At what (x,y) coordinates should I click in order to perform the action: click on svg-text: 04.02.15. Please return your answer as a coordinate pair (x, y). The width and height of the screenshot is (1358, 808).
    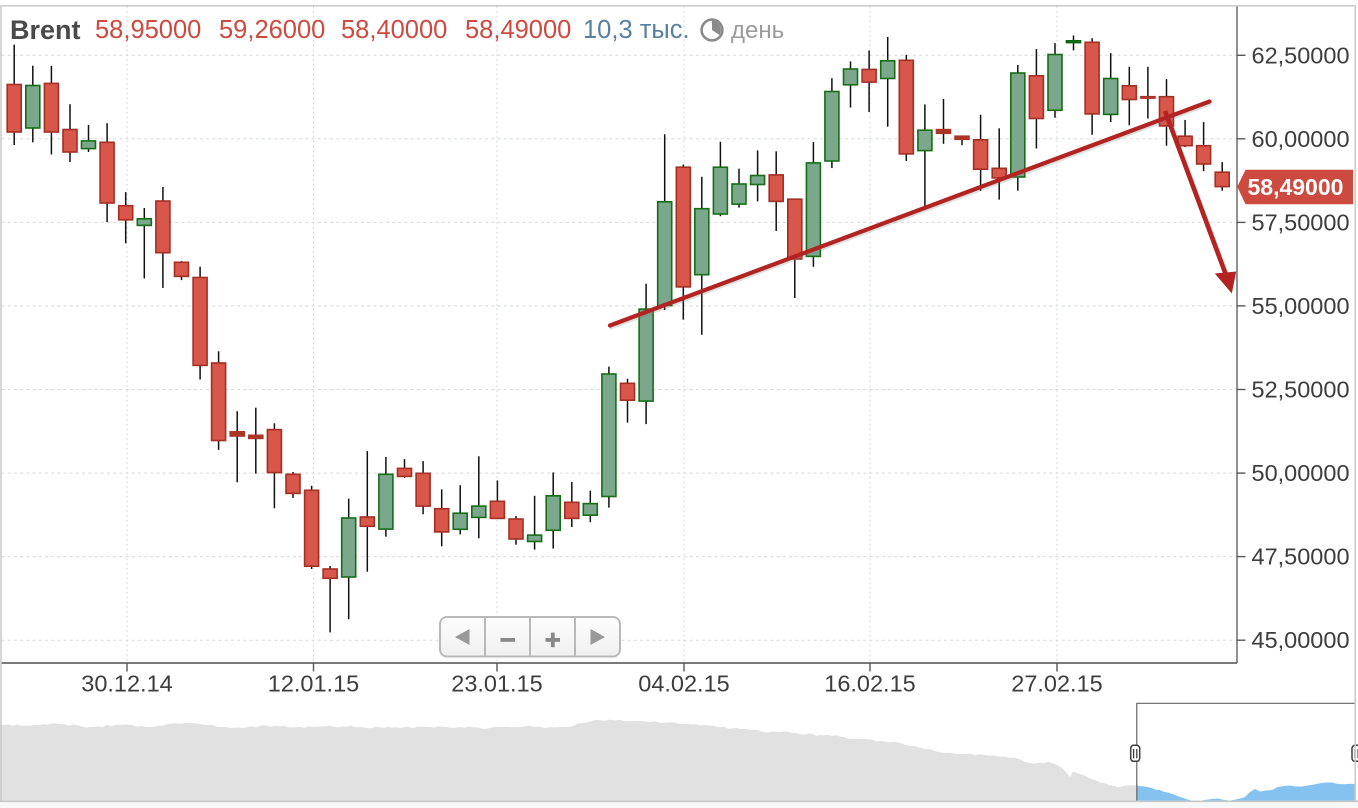
    Looking at the image, I should click on (683, 684).